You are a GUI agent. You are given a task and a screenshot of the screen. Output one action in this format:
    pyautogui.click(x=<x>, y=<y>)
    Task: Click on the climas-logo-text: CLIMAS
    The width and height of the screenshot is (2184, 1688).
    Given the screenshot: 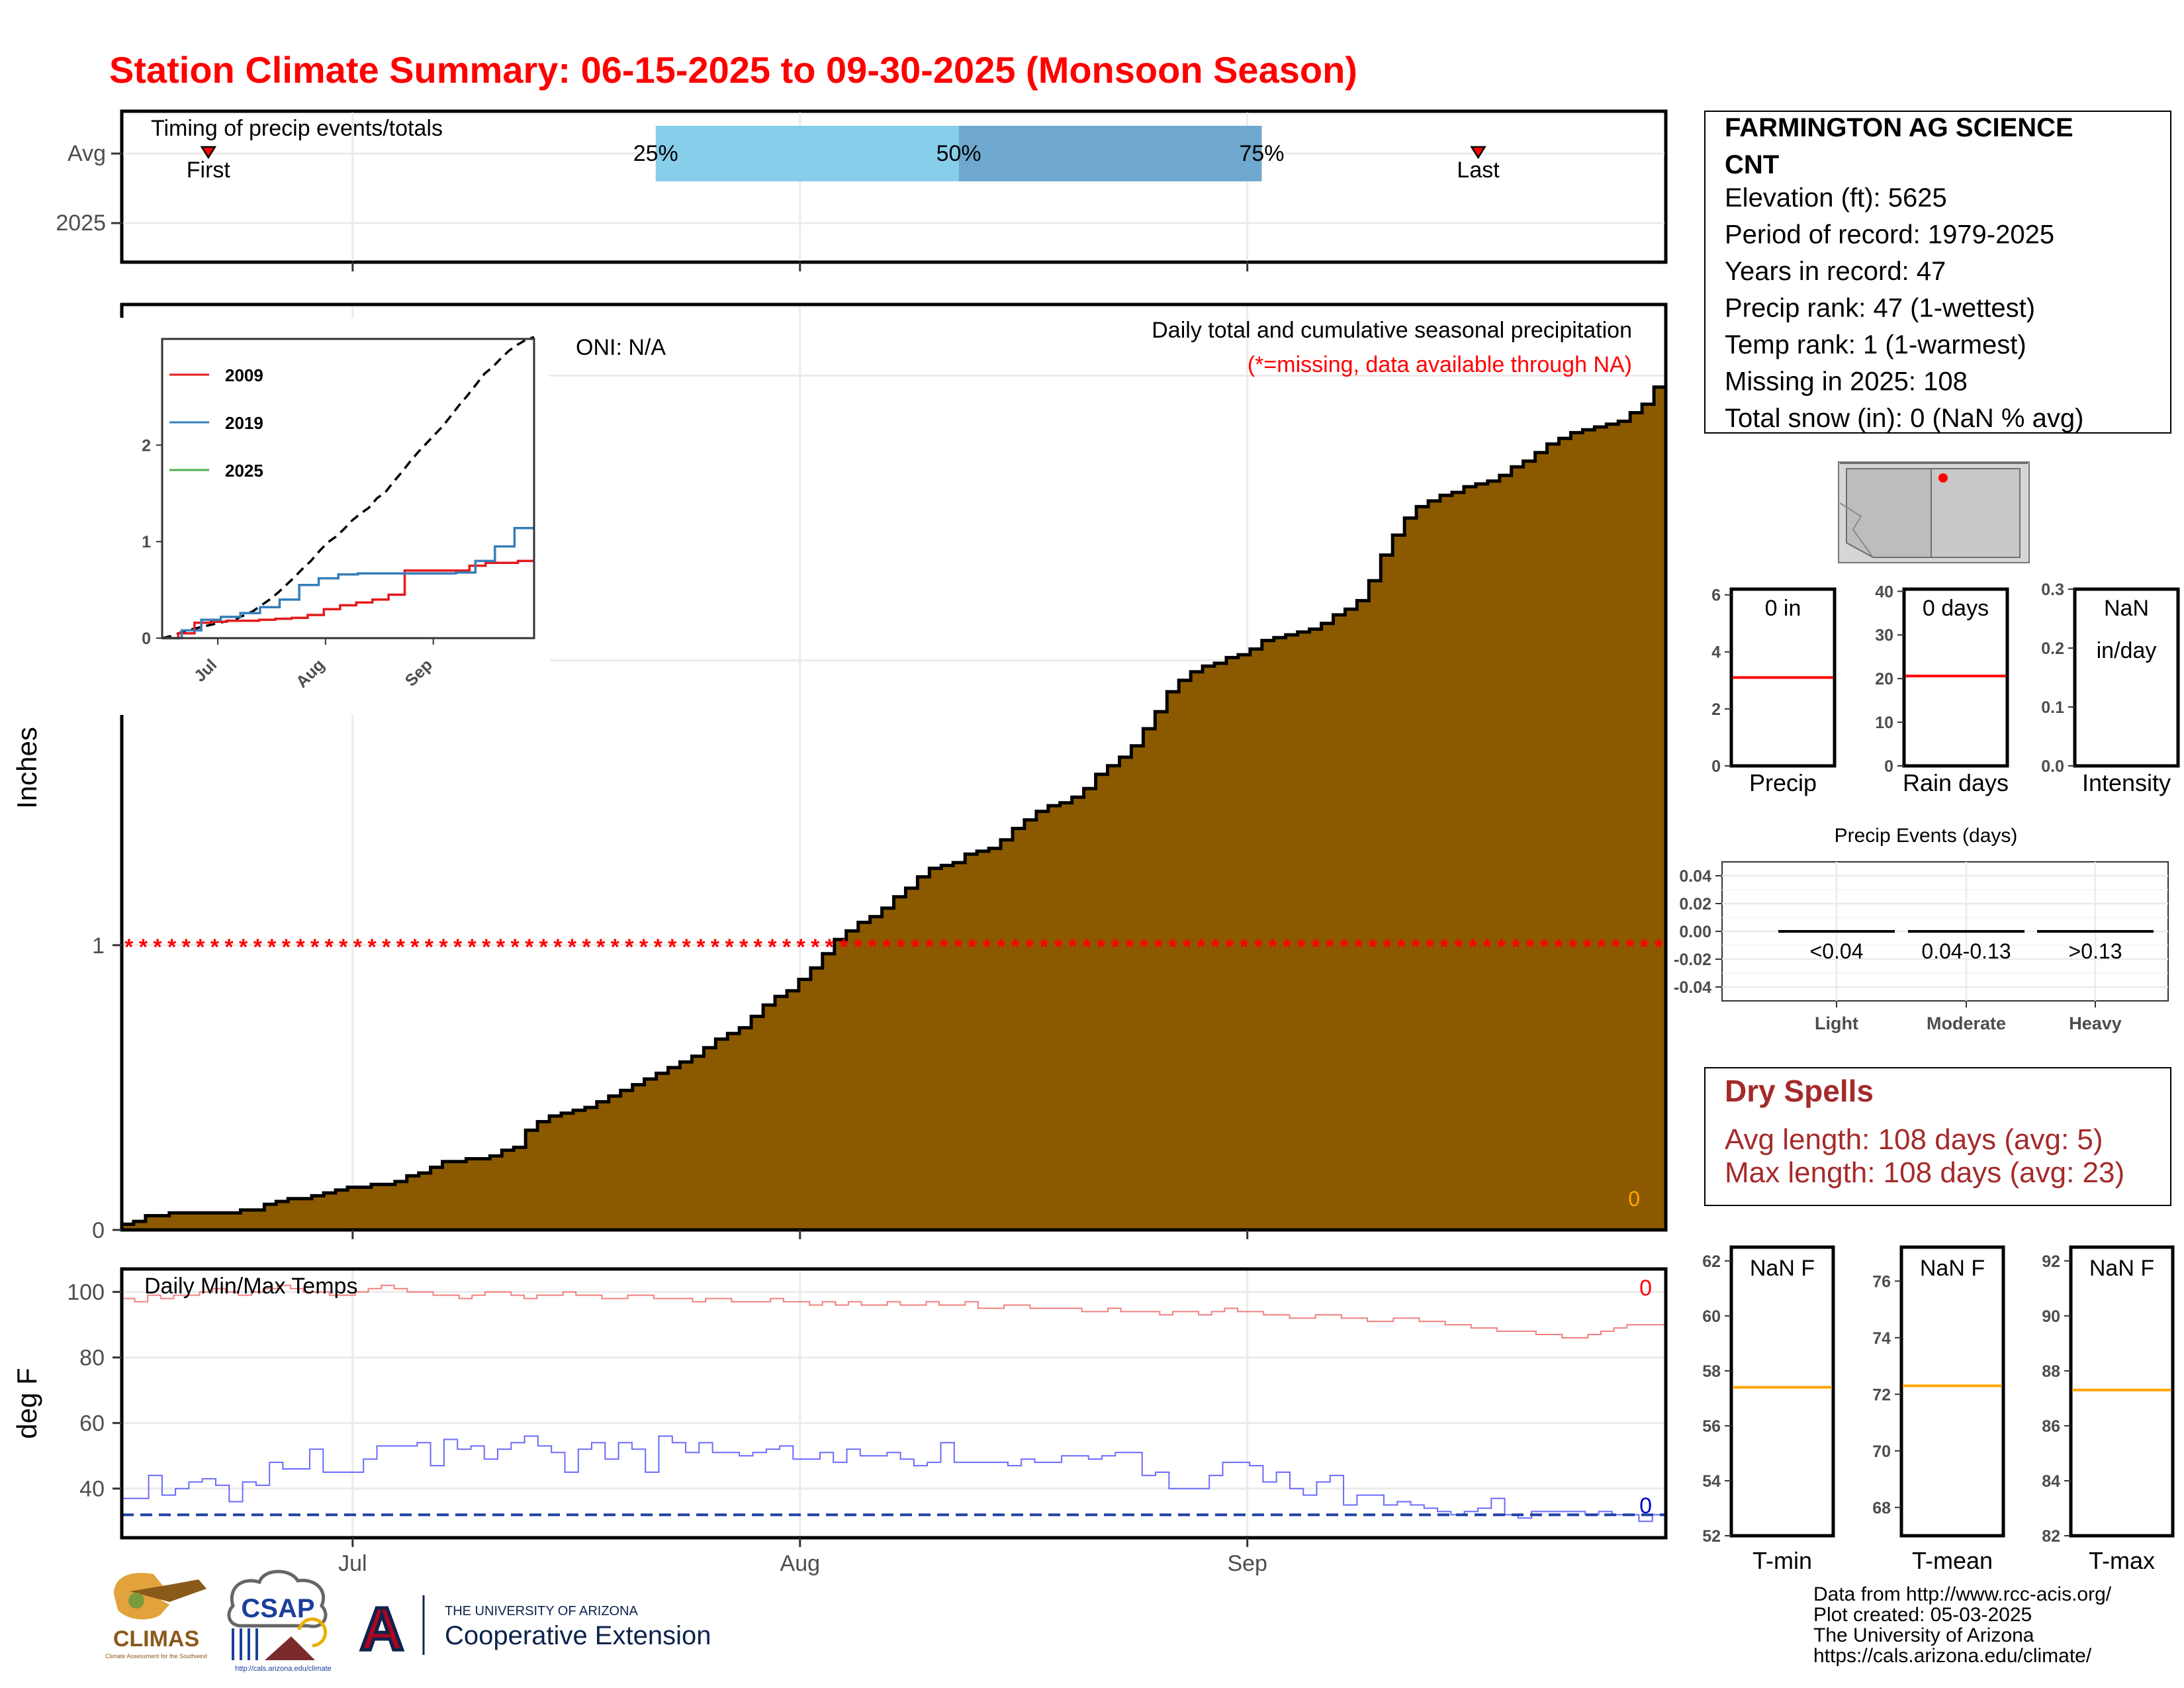 What is the action you would take?
    pyautogui.click(x=156, y=1639)
    